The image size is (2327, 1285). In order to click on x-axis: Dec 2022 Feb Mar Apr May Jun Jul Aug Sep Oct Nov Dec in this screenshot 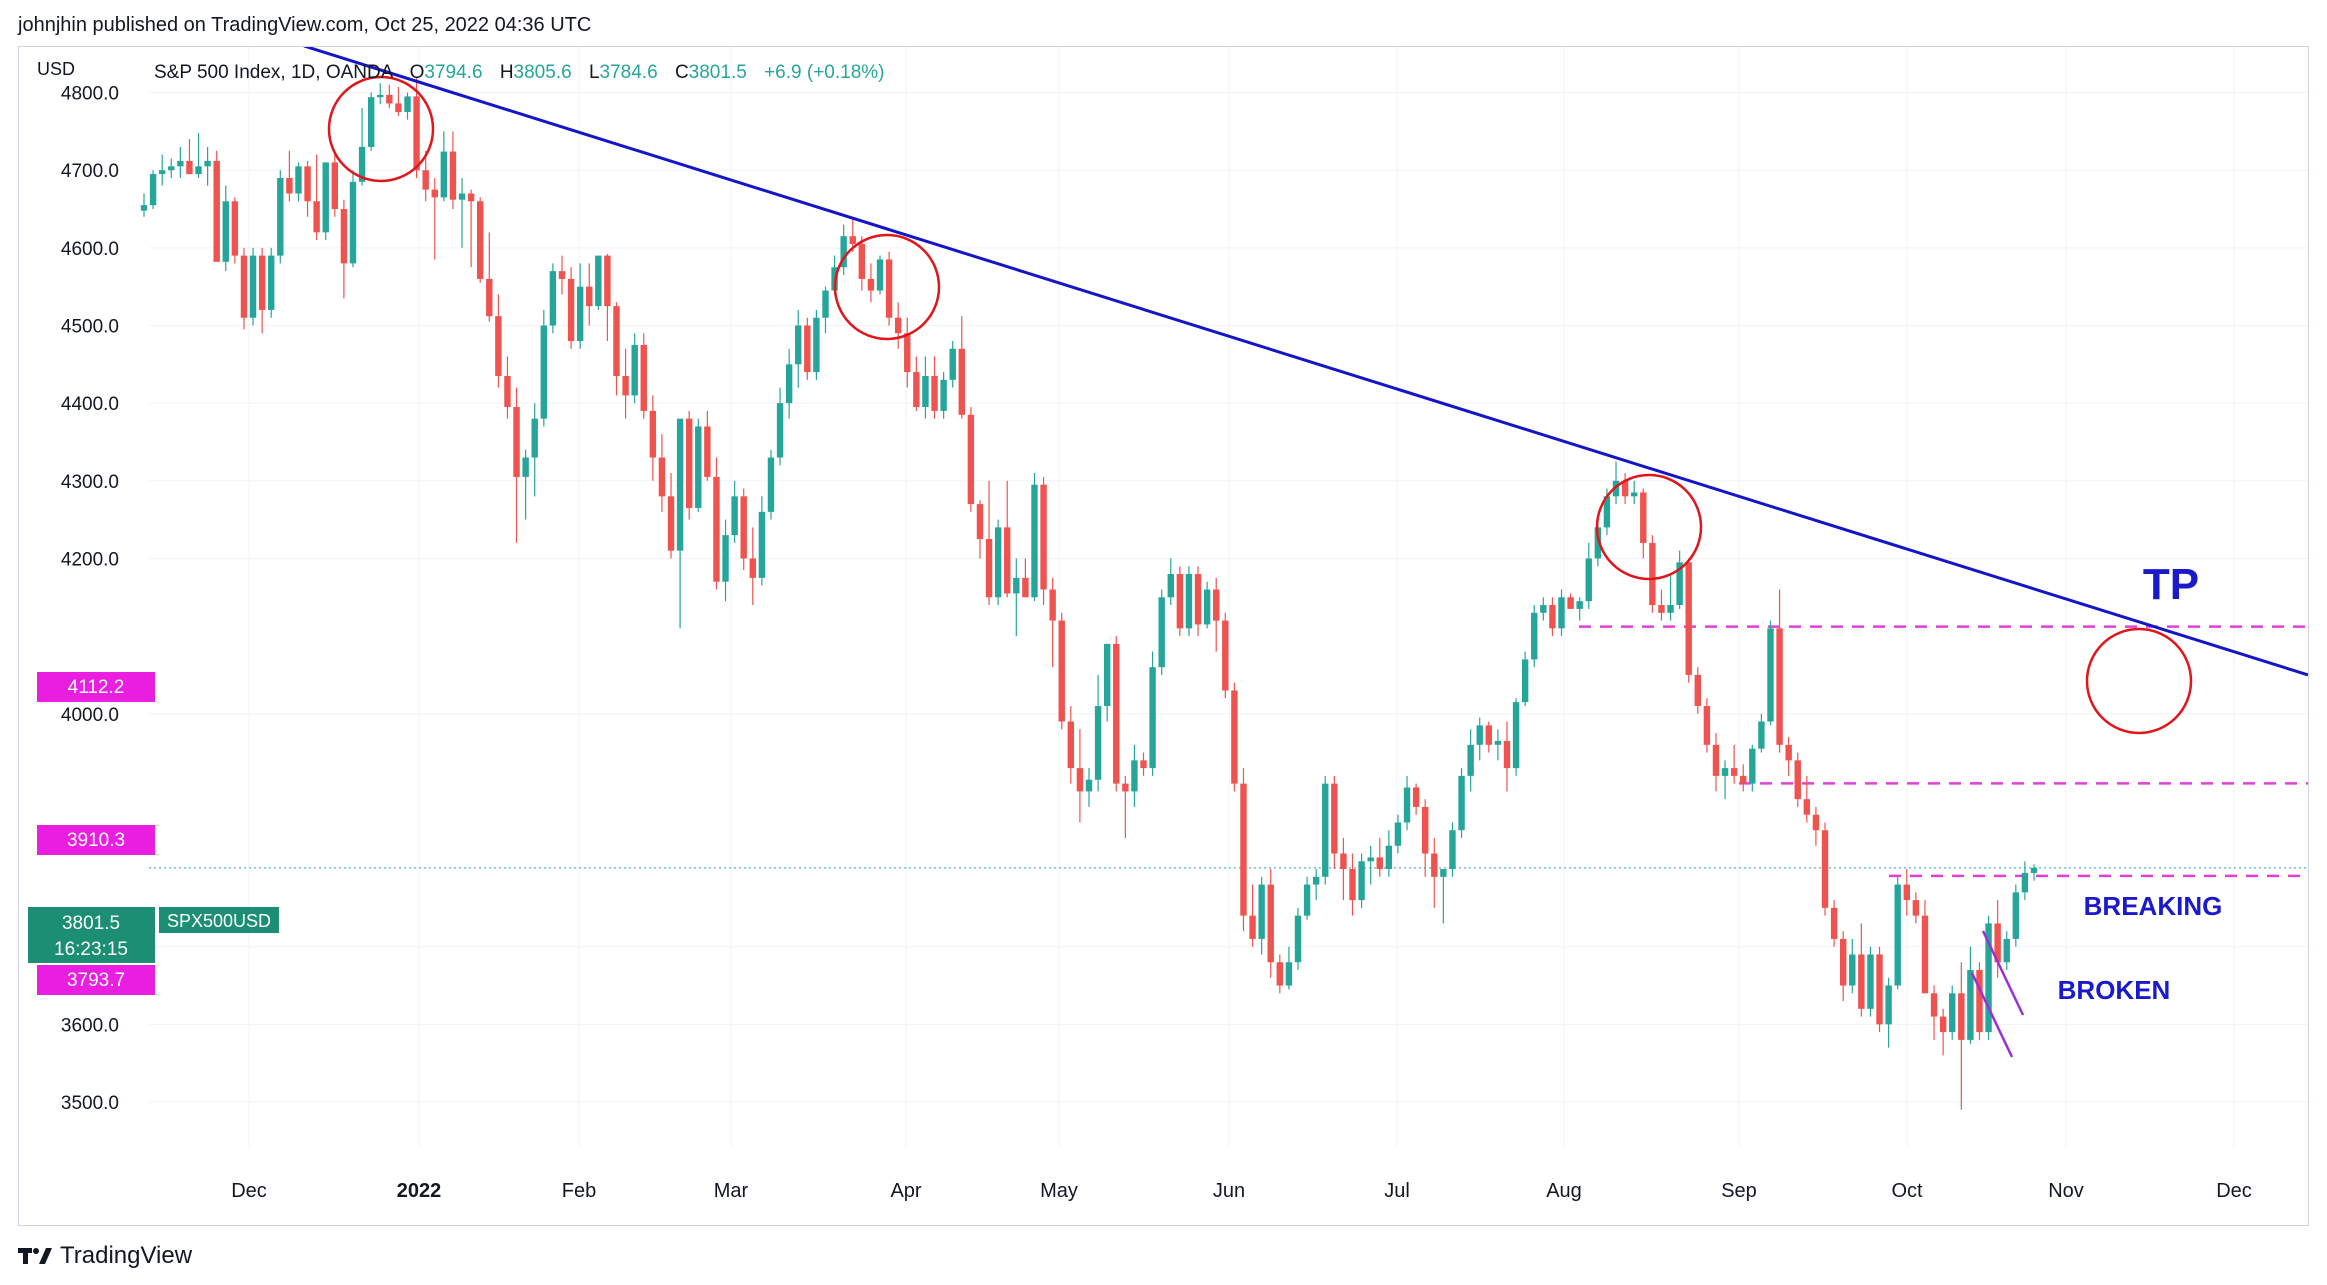, I will do `click(1241, 1191)`.